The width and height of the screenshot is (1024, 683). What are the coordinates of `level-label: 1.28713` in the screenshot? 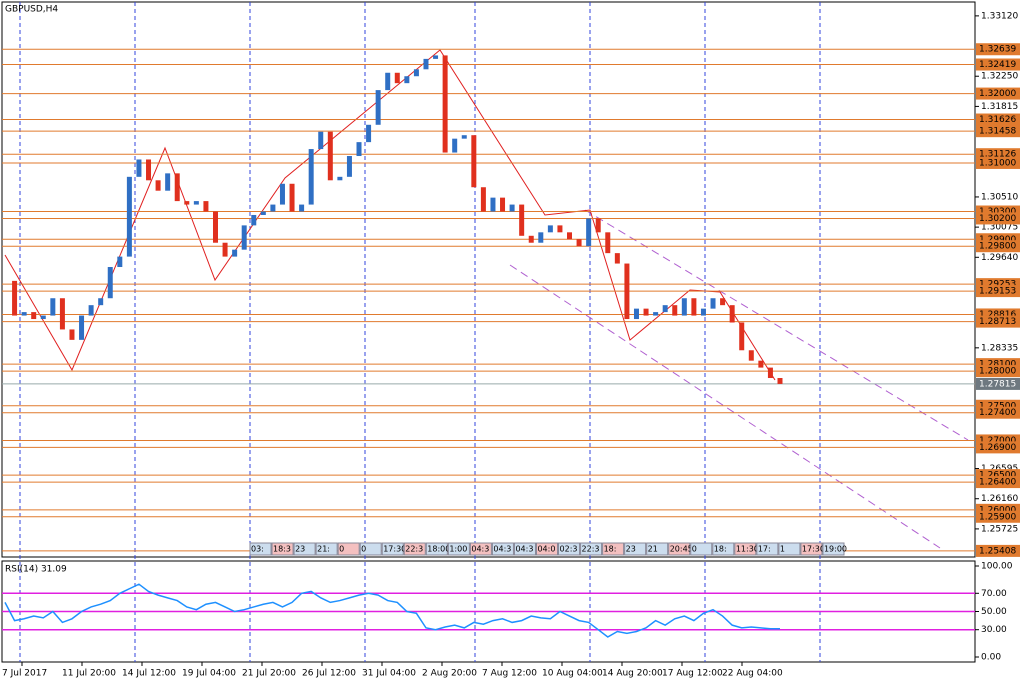 It's located at (997, 322).